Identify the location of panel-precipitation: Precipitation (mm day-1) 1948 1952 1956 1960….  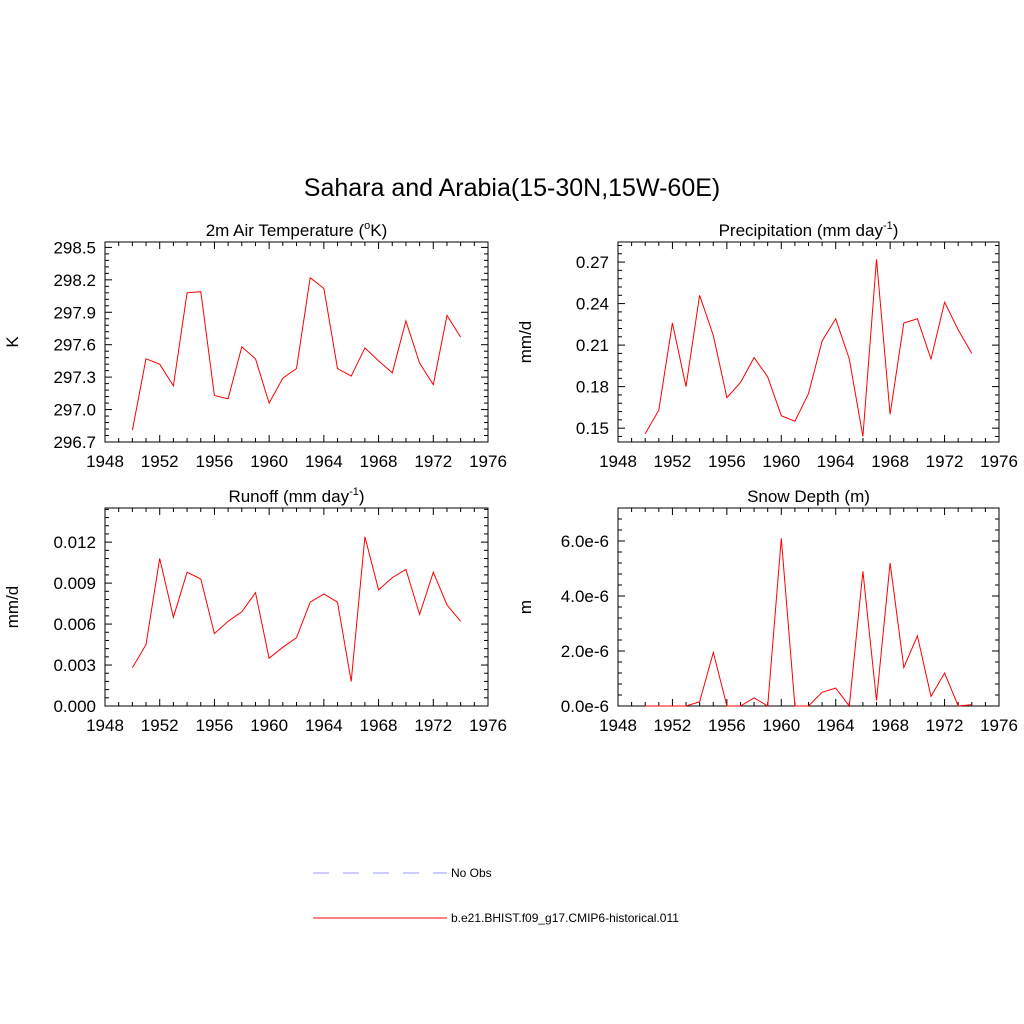
(767, 345).